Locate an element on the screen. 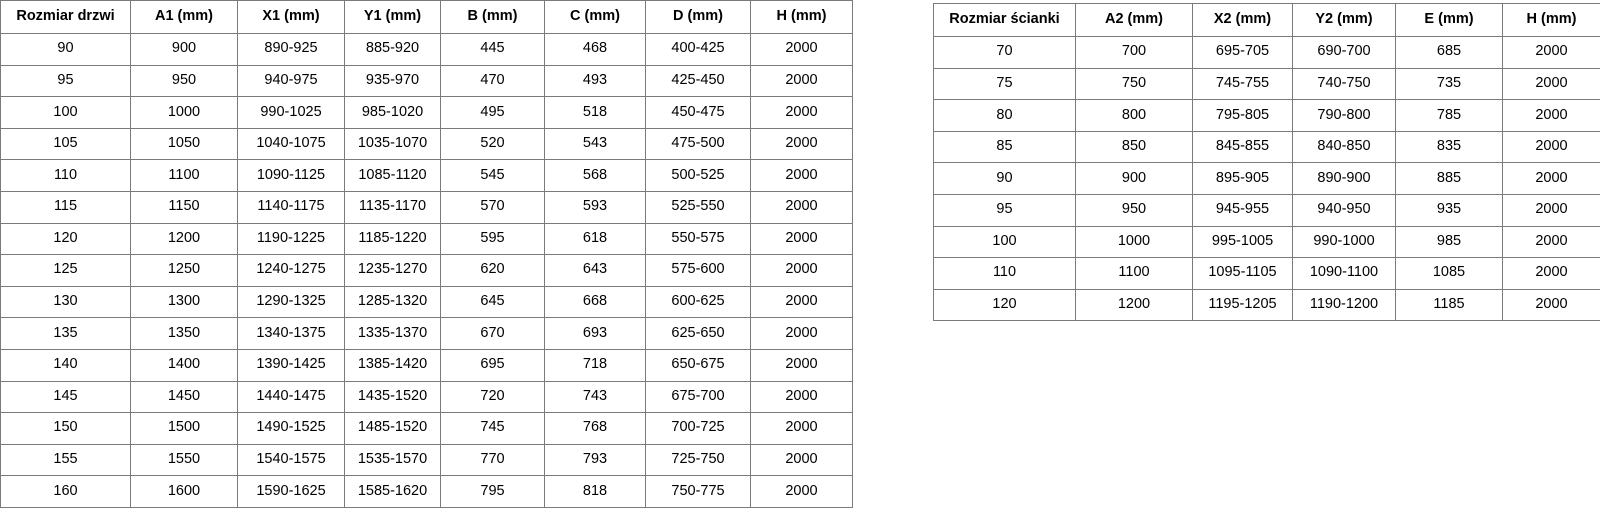 The width and height of the screenshot is (1600, 514). table-cell: 745 is located at coordinates (492, 428).